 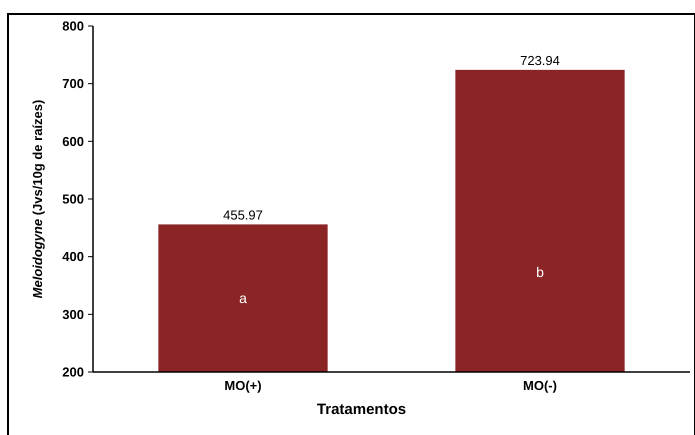 I want to click on data-label: 455.97, so click(x=243, y=214).